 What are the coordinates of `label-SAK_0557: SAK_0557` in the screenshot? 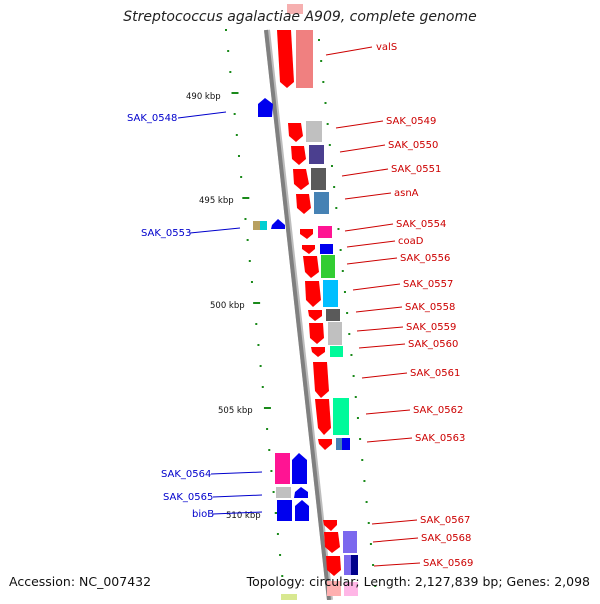 It's located at (428, 284).